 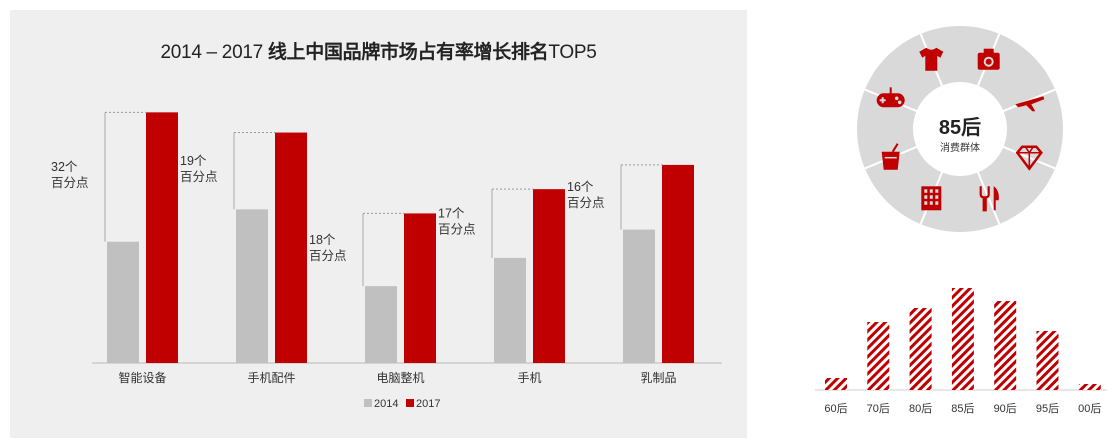 I want to click on growth-annotation: 32个, so click(x=64, y=167).